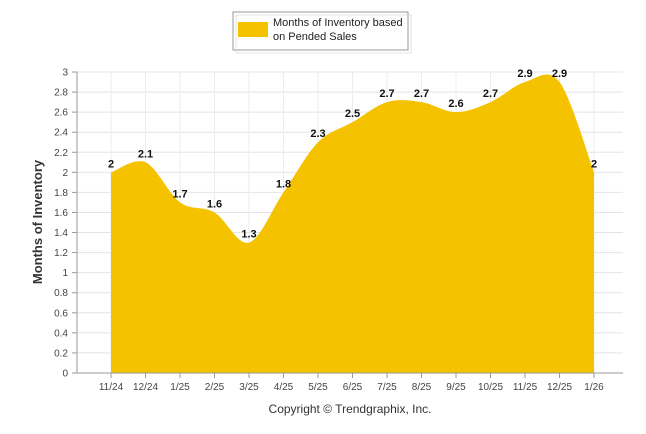 The image size is (646, 434). Describe the element at coordinates (61, 153) in the screenshot. I see `y-tick-label: 2.2` at that location.